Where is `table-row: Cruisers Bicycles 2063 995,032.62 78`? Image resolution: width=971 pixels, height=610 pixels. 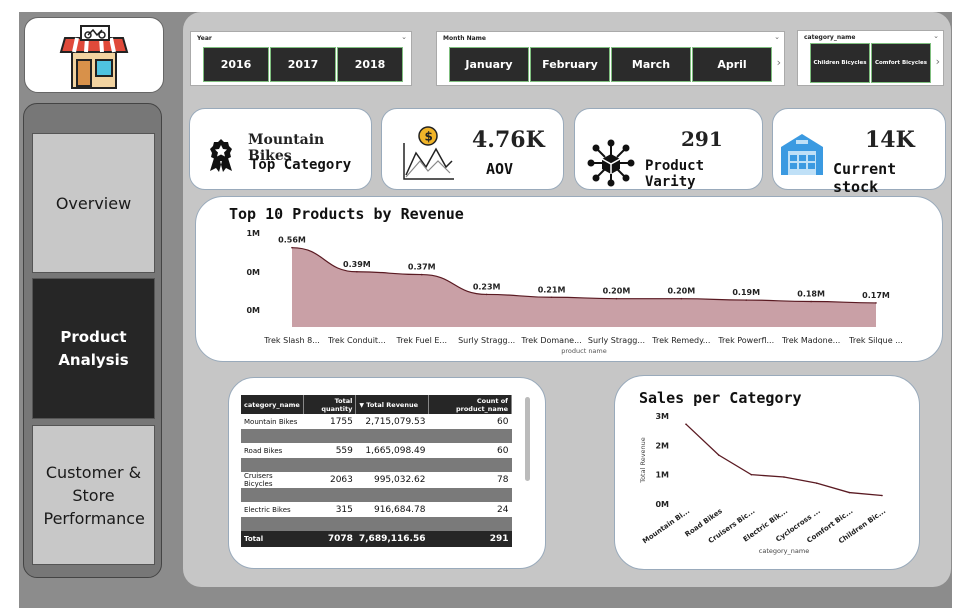
table-row: Cruisers Bicycles 2063 995,032.62 78 is located at coordinates (376, 480).